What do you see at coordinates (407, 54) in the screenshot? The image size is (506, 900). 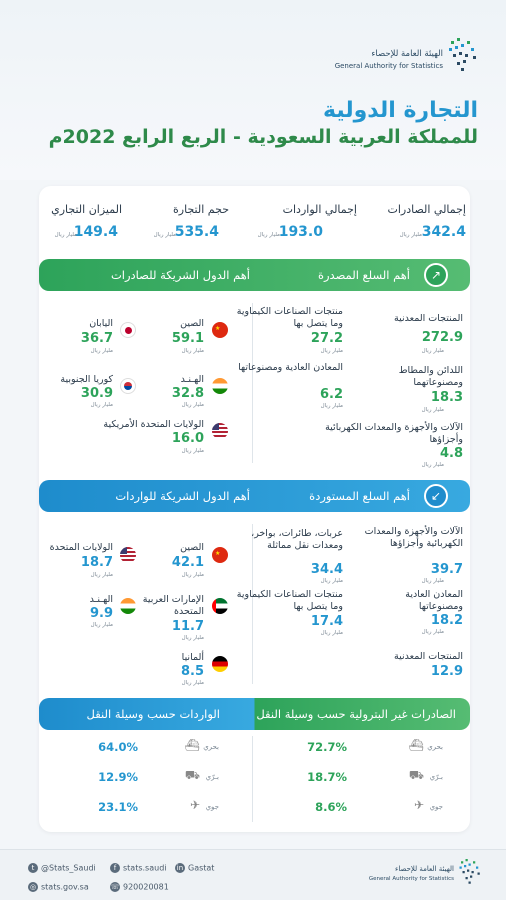 I see `logo-arabic-text: الهيئة العامة للإحصاء` at bounding box center [407, 54].